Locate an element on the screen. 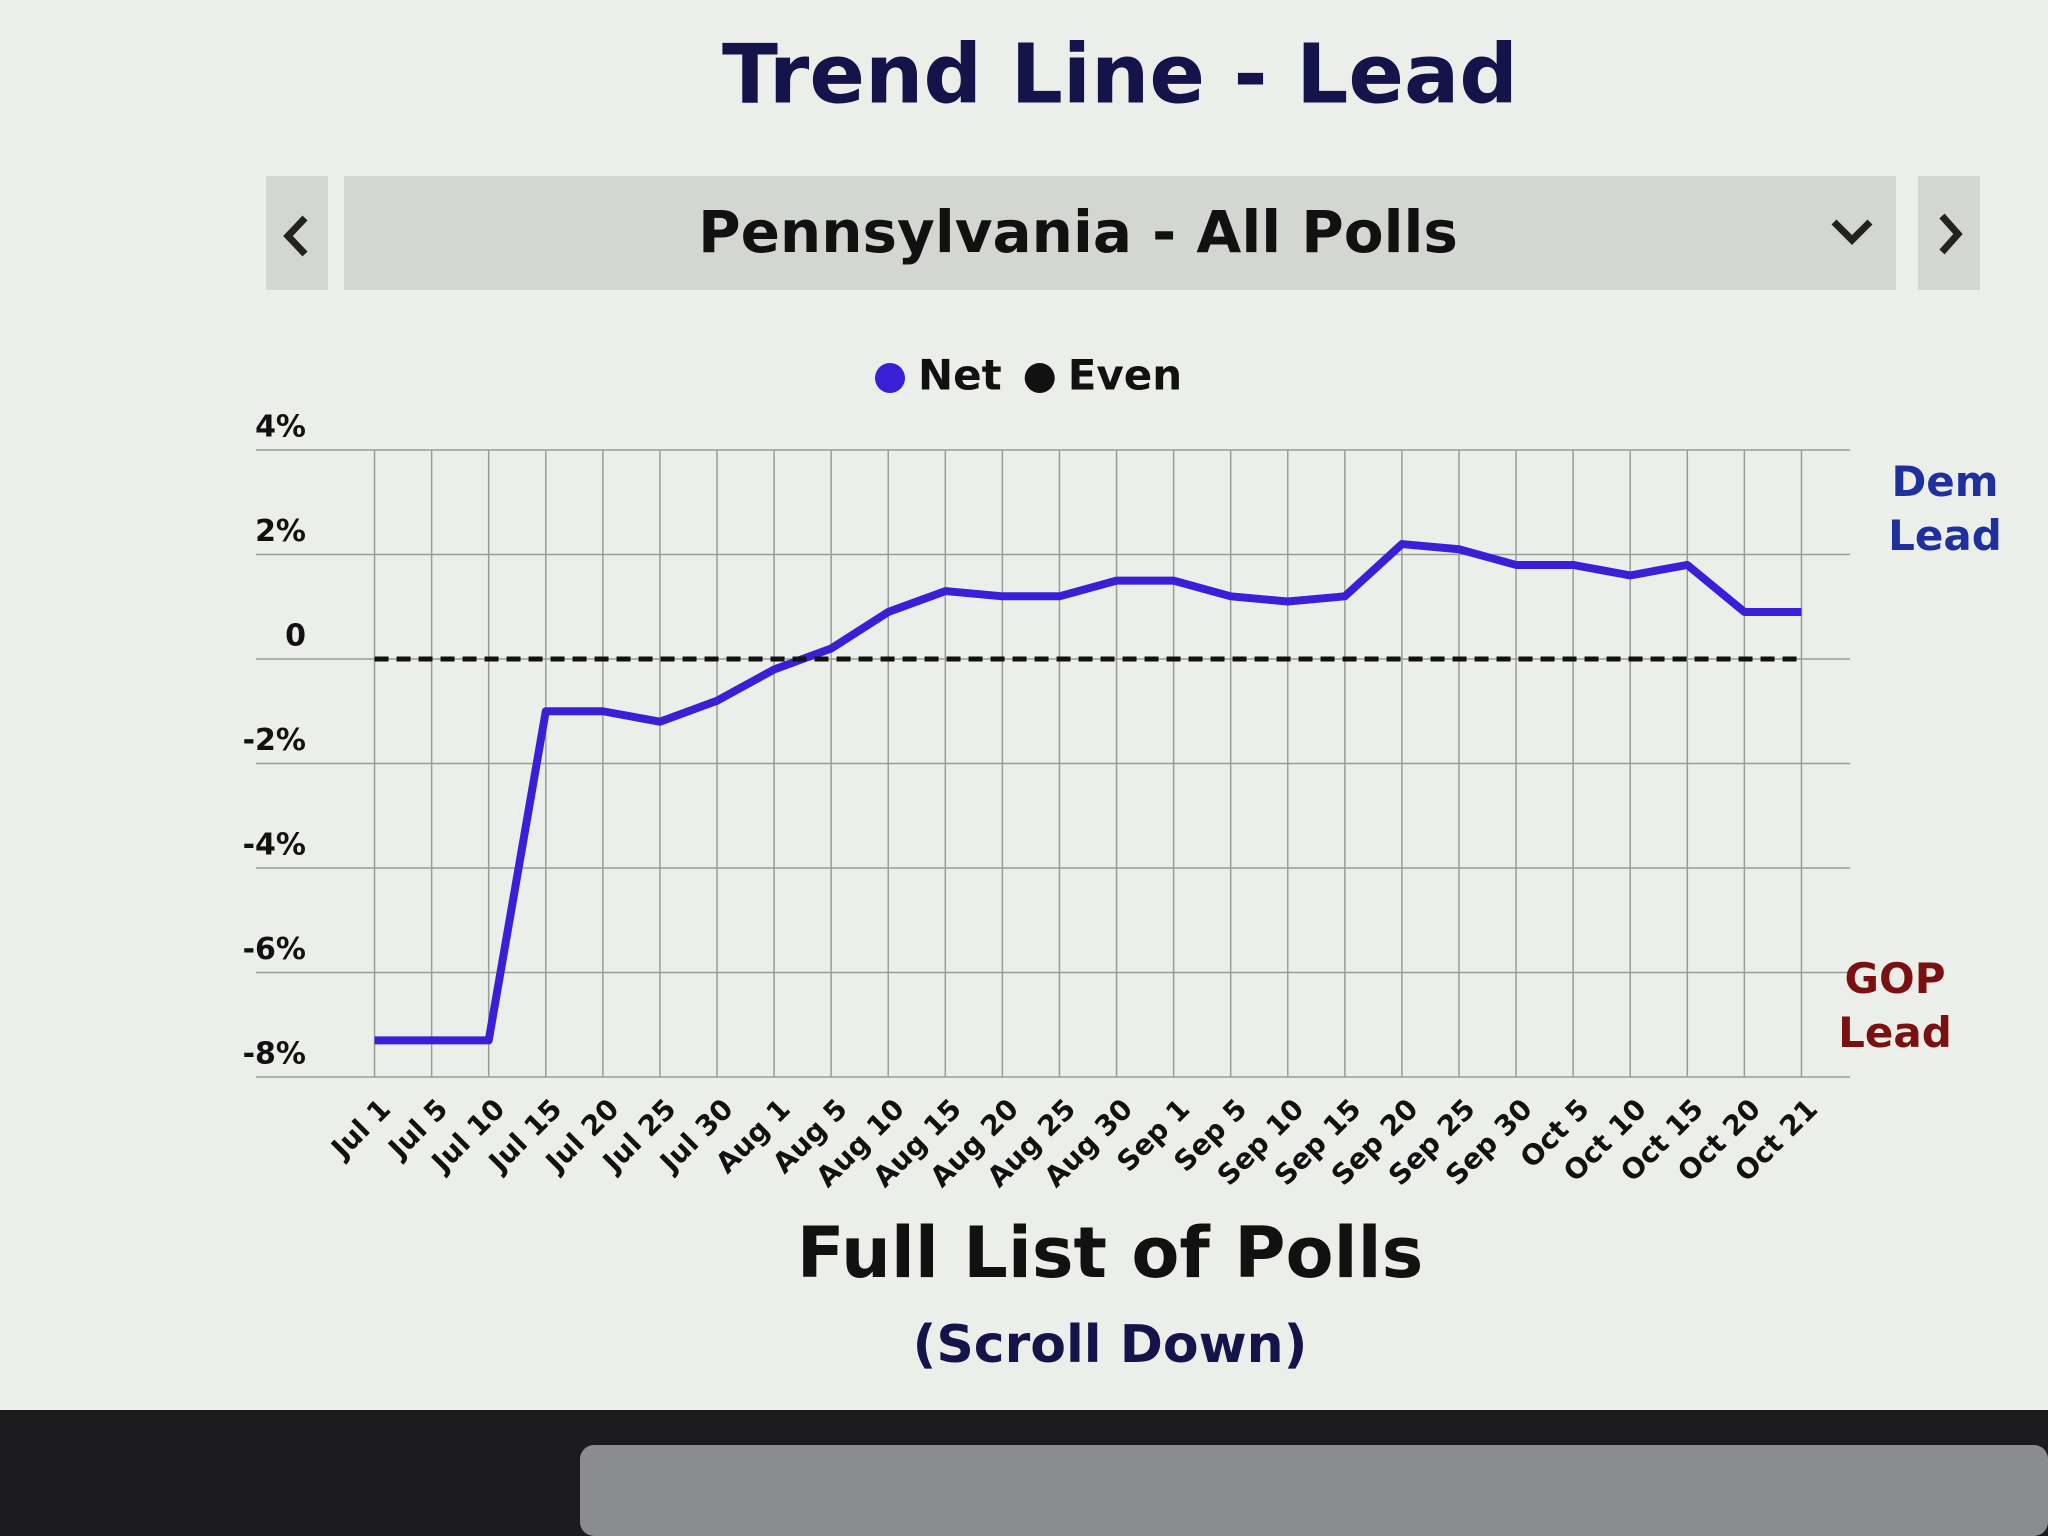  next-icon is located at coordinates (1951, 234).